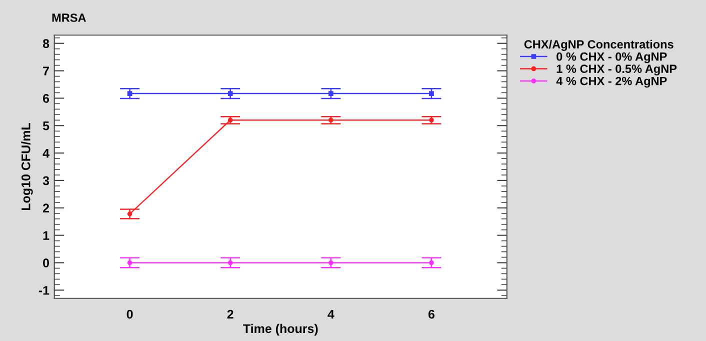 The image size is (706, 341). What do you see at coordinates (599, 45) in the screenshot?
I see `legend-title: CHX/AgNP Concentrations` at bounding box center [599, 45].